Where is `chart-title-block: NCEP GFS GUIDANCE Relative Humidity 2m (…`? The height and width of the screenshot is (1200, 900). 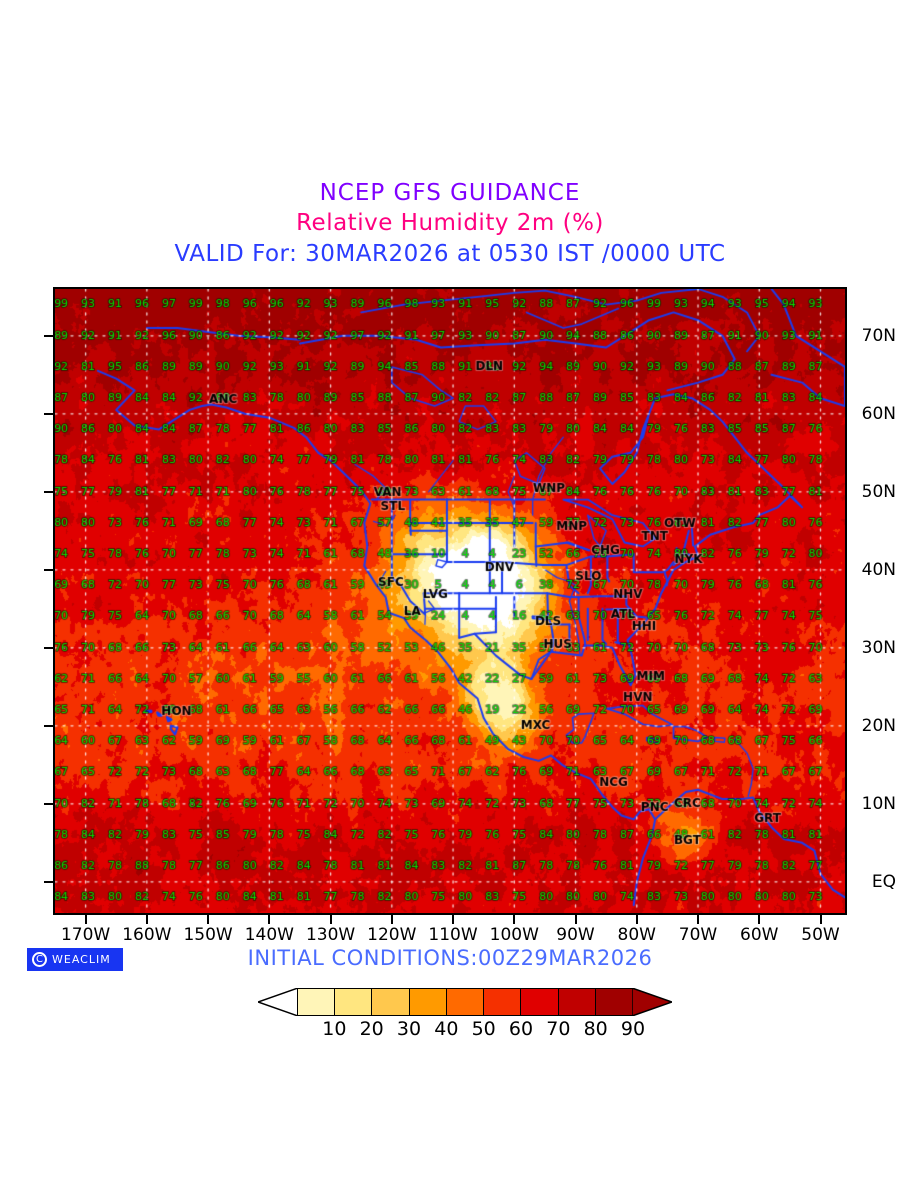
chart-title-block: NCEP GFS GUIDANCE Relative Humidity 2m (… is located at coordinates (450, 224).